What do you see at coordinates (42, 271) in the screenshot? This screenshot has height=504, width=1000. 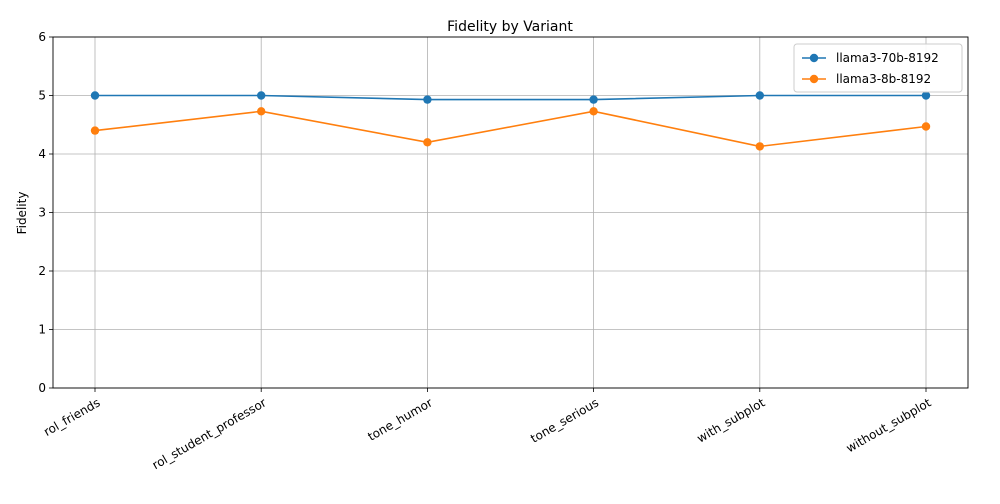 I see `y-tick-label: 2` at bounding box center [42, 271].